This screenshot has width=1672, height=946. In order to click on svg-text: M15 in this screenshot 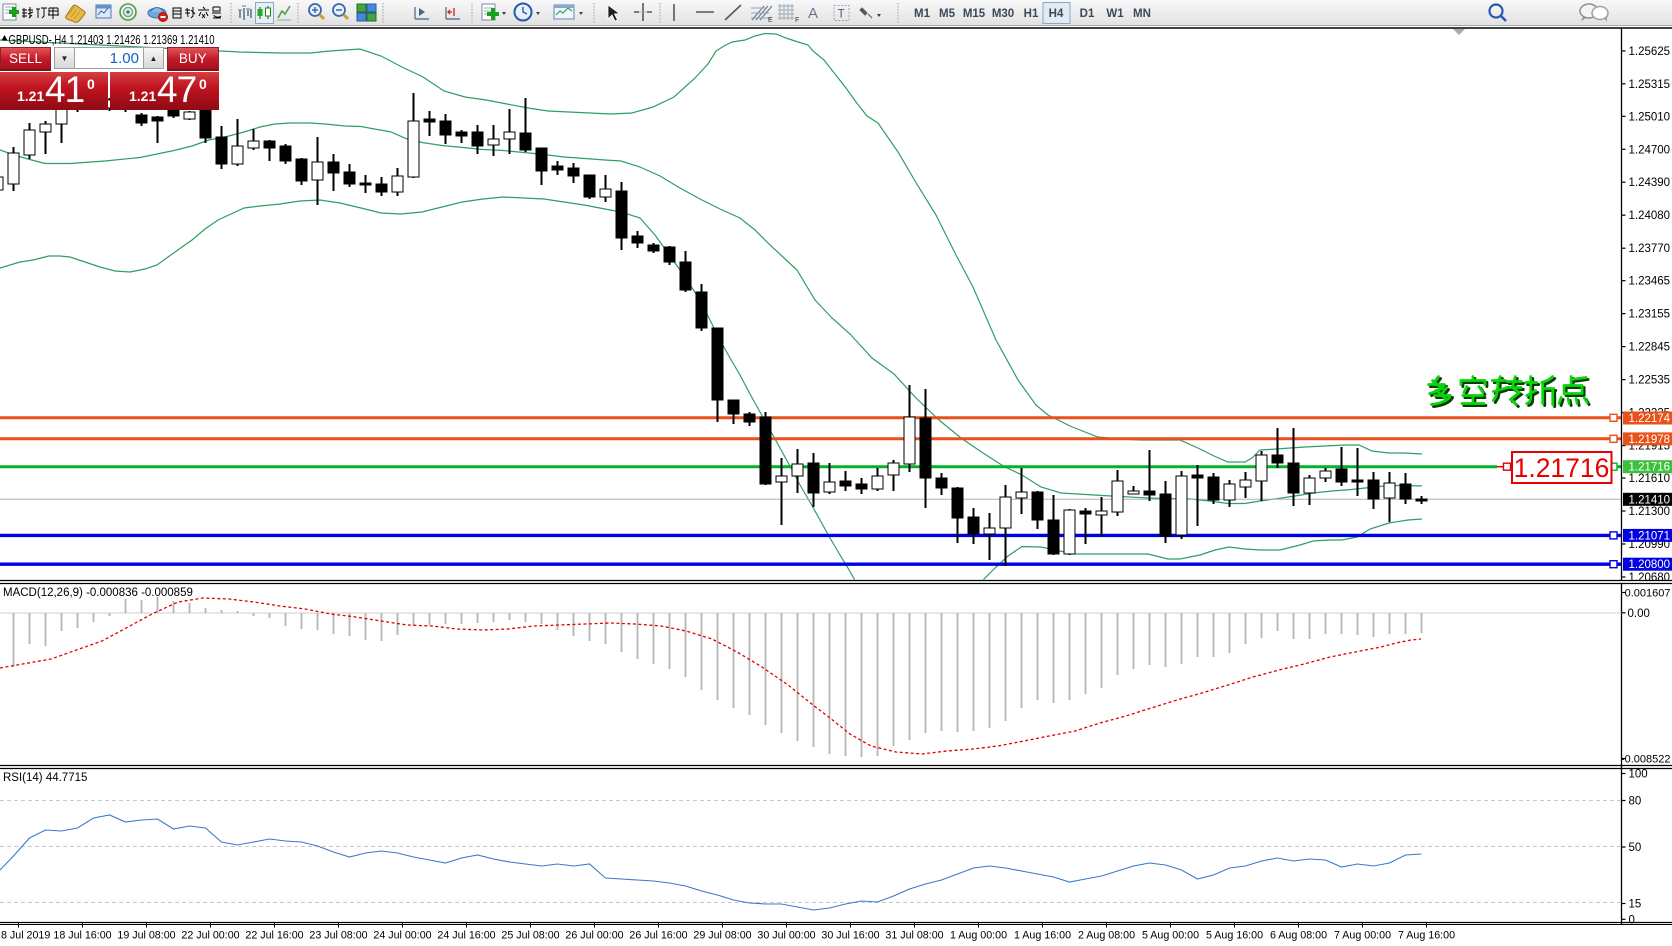, I will do `click(974, 14)`.